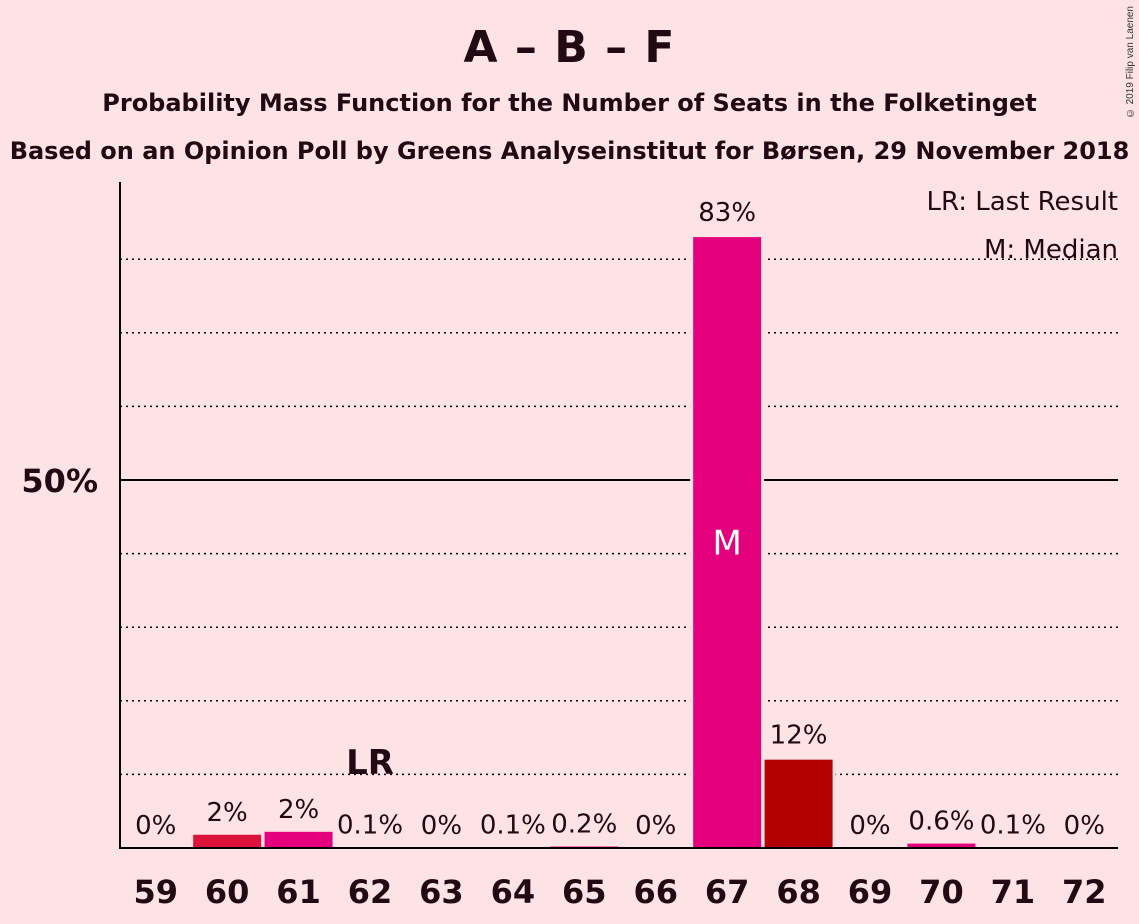  What do you see at coordinates (655, 826) in the screenshot?
I see `value-label-66: 0%` at bounding box center [655, 826].